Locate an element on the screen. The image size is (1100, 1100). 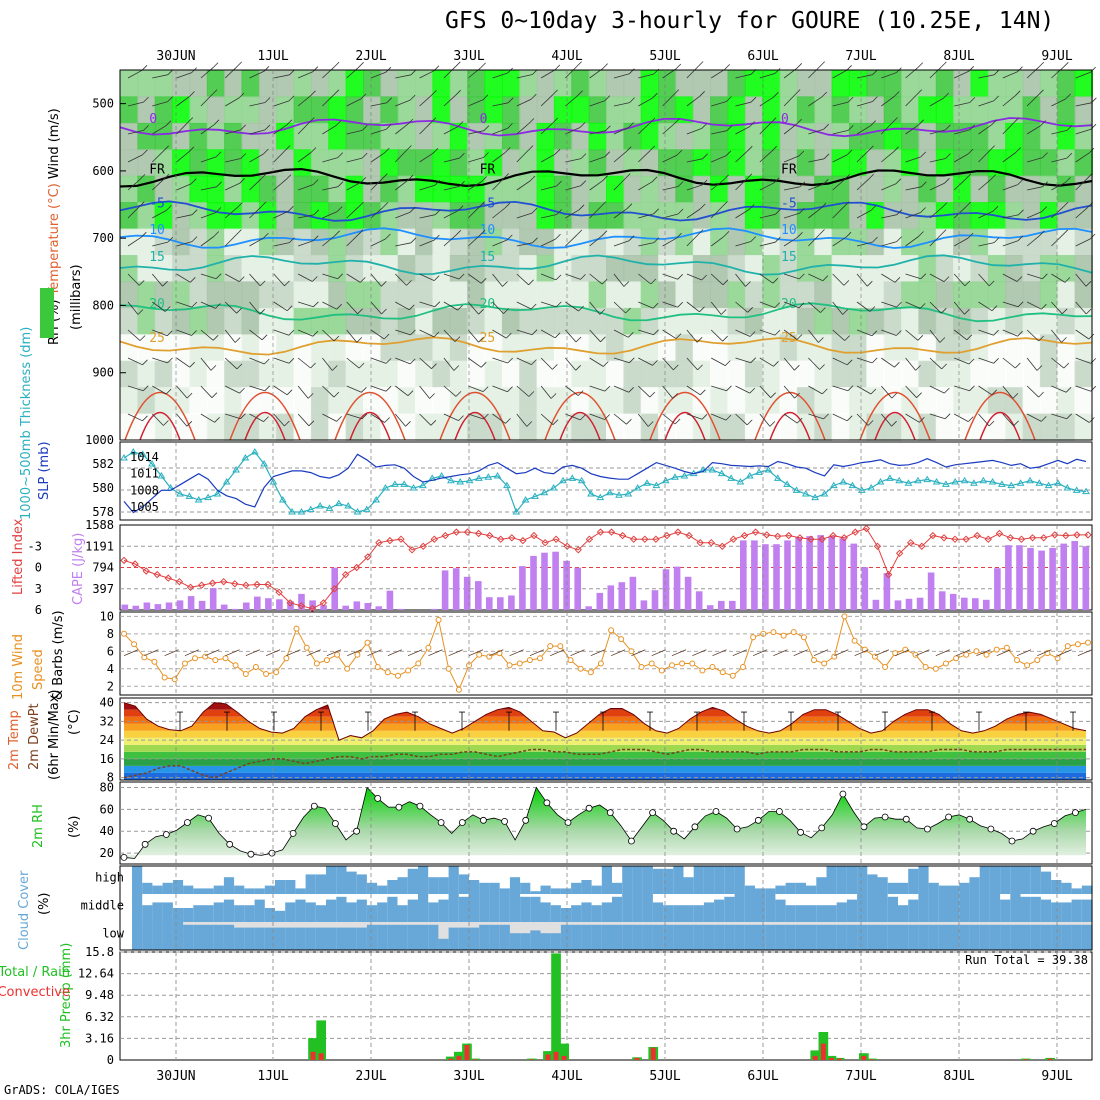
isotherm-line is located at coordinates (606, 346).